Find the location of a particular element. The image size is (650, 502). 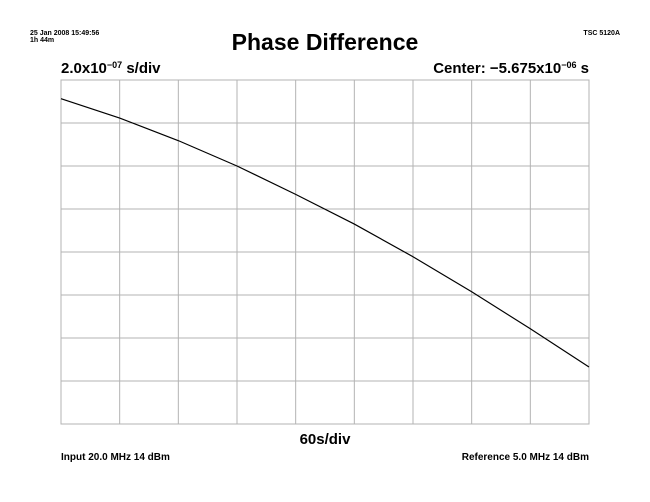

x-scale-label: 60s/div is located at coordinates (325, 439).